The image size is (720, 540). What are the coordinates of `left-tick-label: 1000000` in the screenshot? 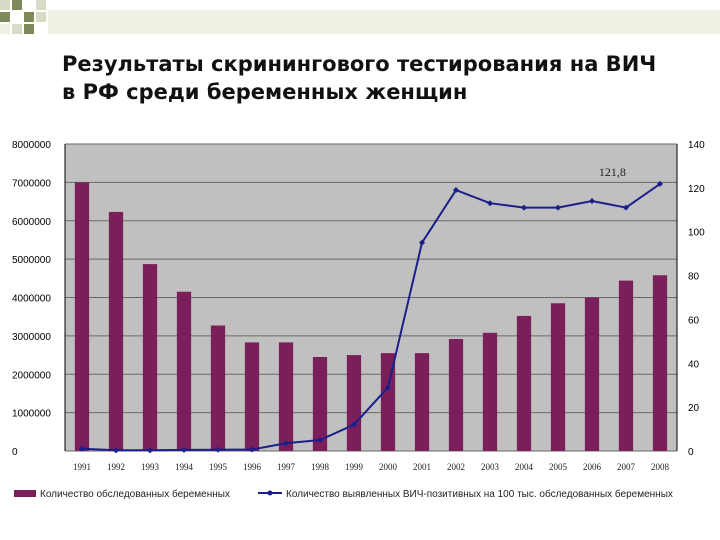 It's located at (31, 414).